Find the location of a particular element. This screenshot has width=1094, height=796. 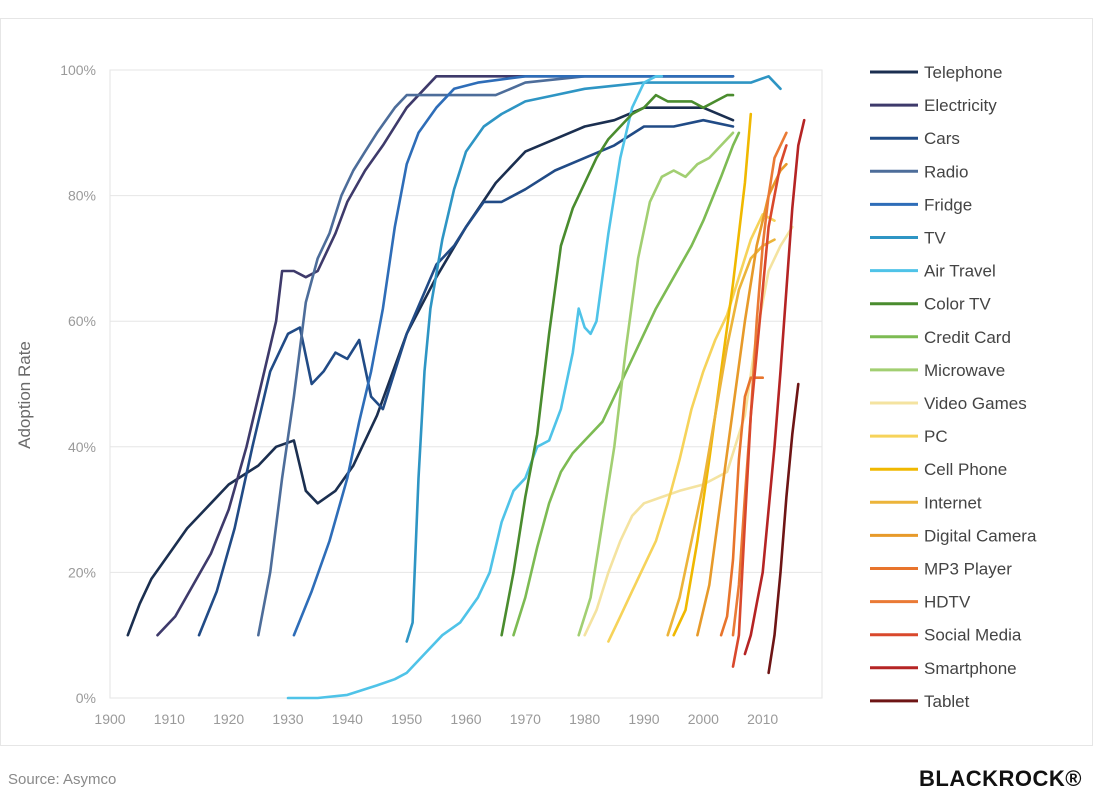

legend-label: Smartphone is located at coordinates (970, 668).